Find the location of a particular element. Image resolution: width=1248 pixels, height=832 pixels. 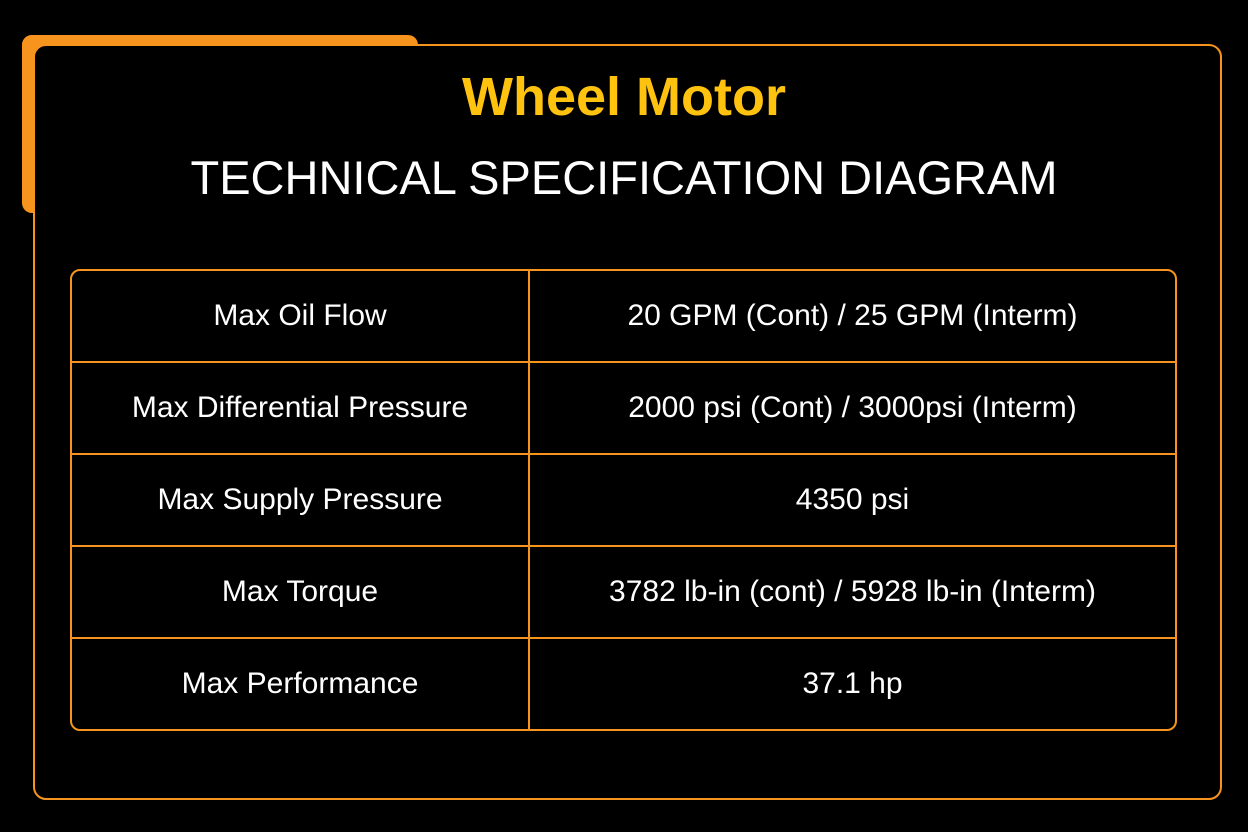

spec-value: 2000 psi (Cont) / 3000psi (Interm) is located at coordinates (852, 409).